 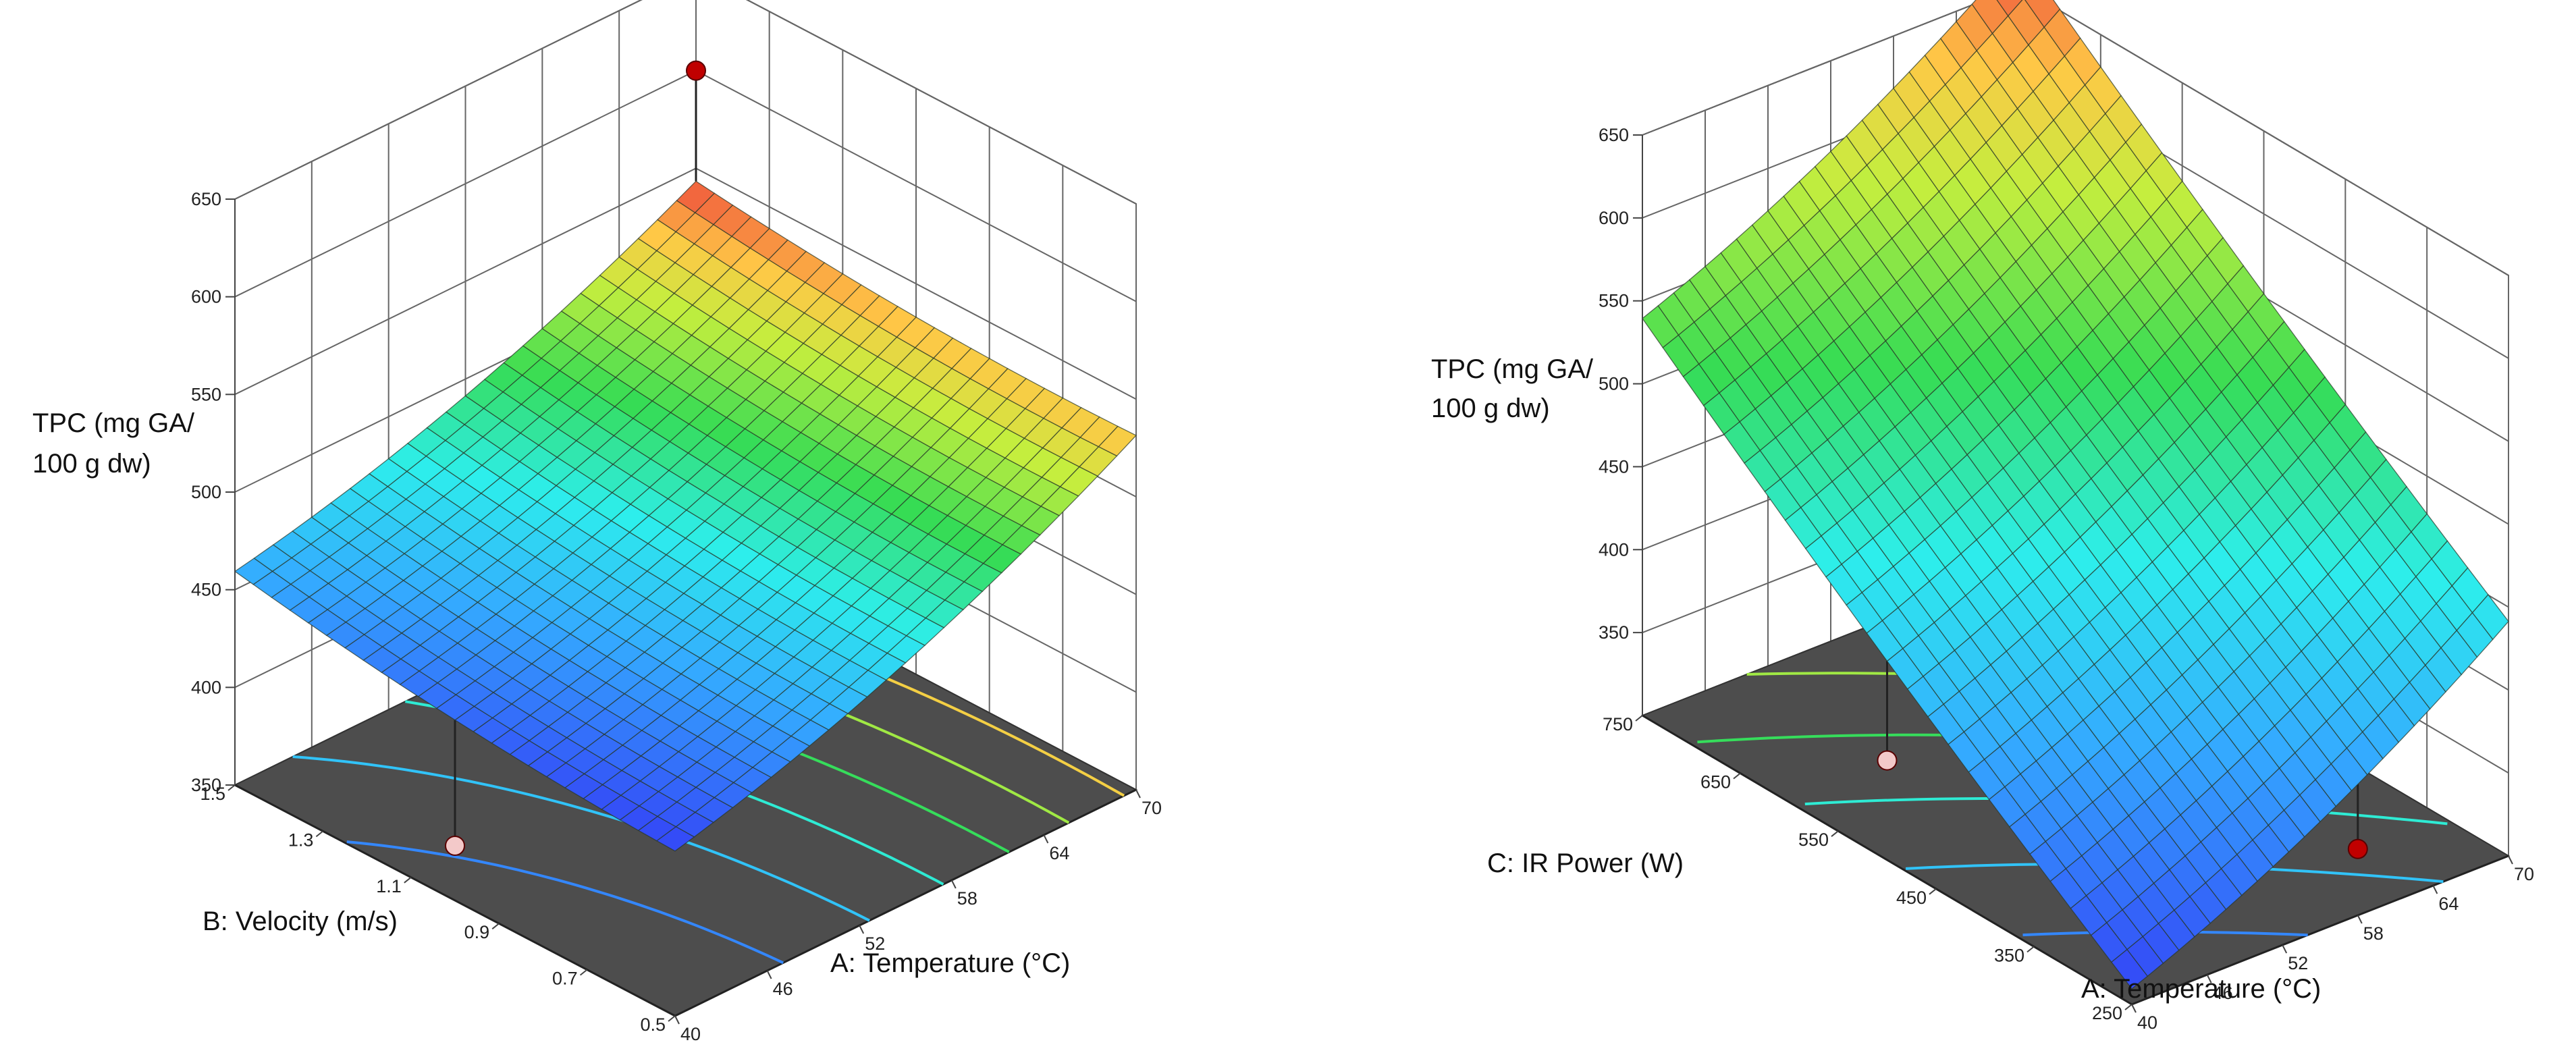 What do you see at coordinates (2107, 1013) in the screenshot?
I see `y-tick-label: 250` at bounding box center [2107, 1013].